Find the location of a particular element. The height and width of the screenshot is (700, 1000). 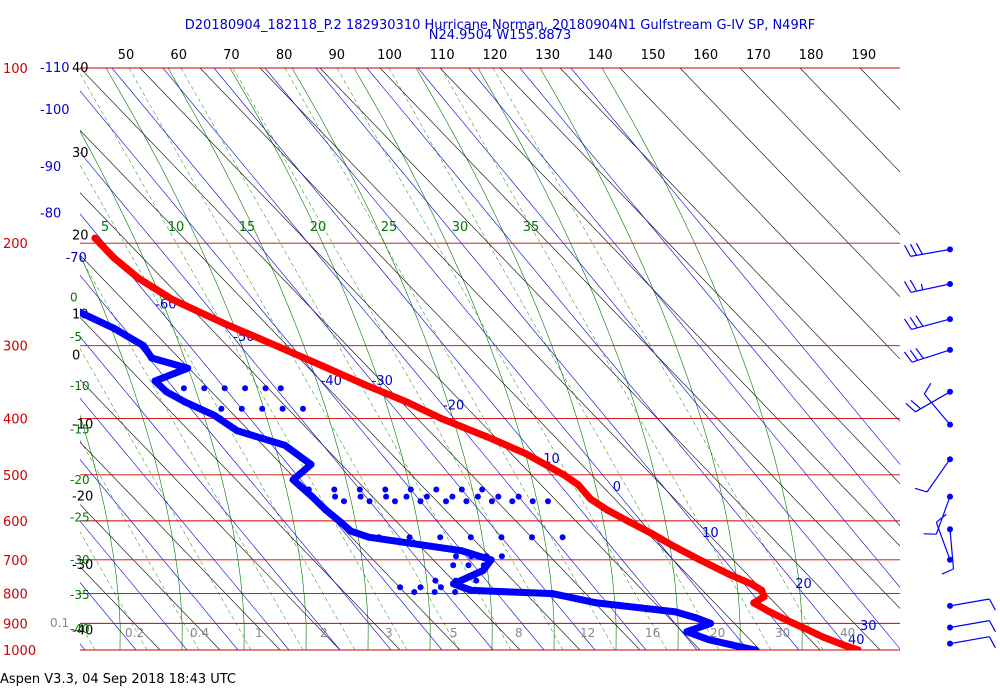

moist-adiabat-label: -10 is located at coordinates (80, 386).